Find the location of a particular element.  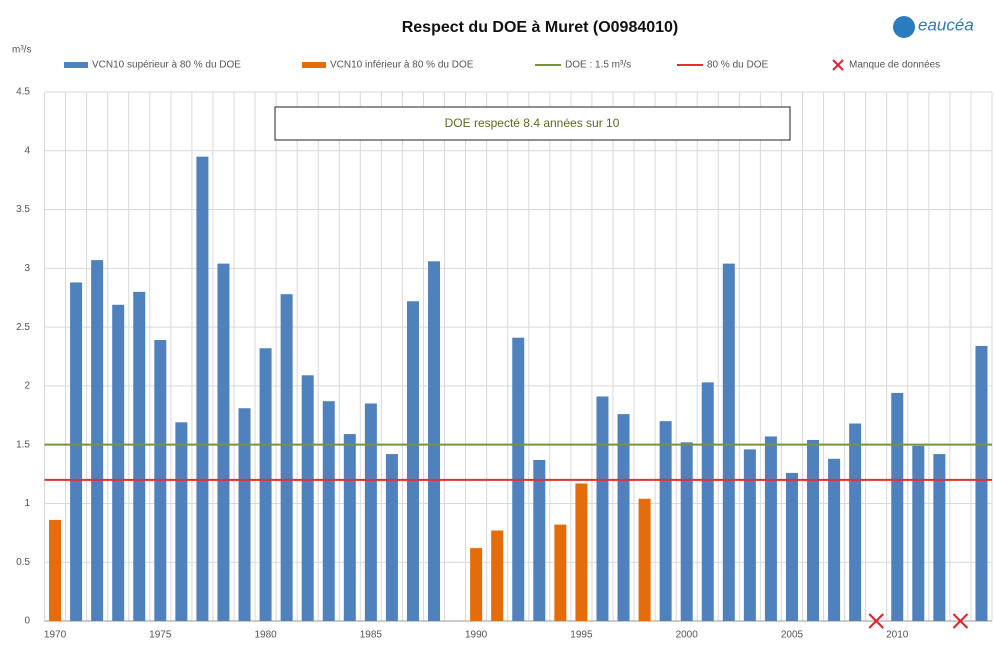

logo-icon is located at coordinates (904, 27).